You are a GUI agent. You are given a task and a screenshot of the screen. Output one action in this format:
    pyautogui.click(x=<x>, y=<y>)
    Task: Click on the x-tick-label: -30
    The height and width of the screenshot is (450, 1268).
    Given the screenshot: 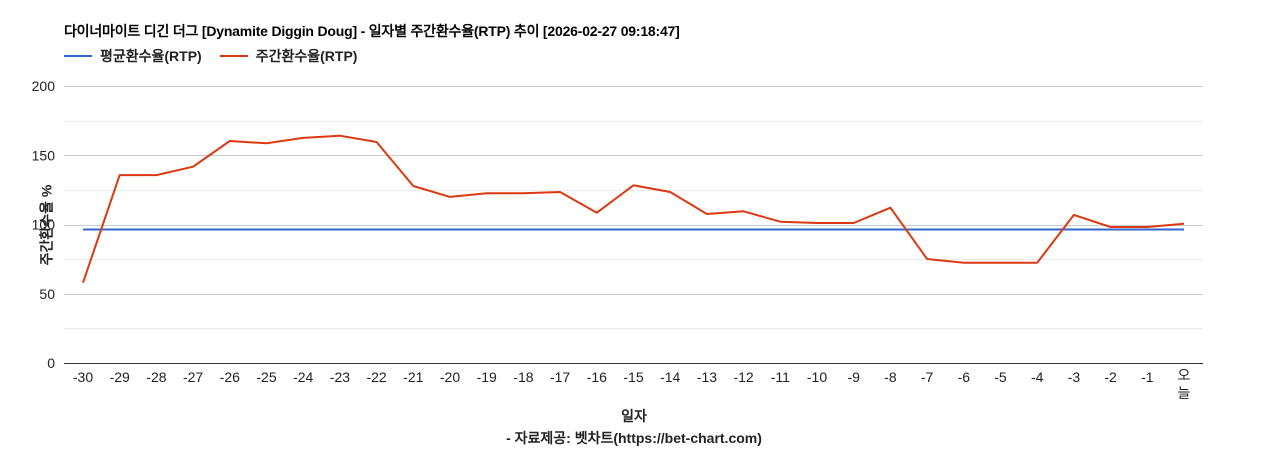 What is the action you would take?
    pyautogui.click(x=83, y=377)
    